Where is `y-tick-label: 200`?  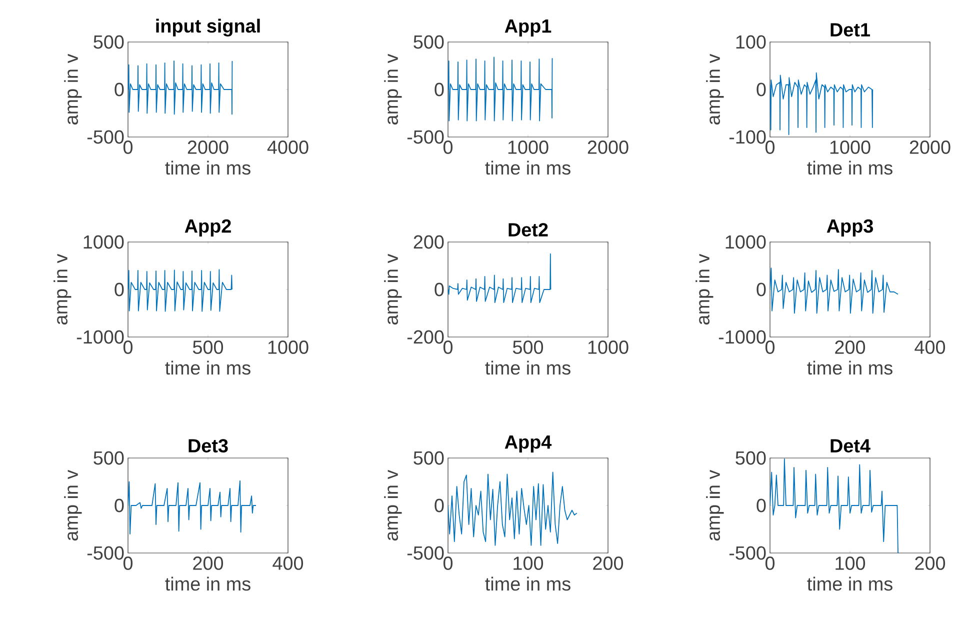 y-tick-label: 200 is located at coordinates (429, 242).